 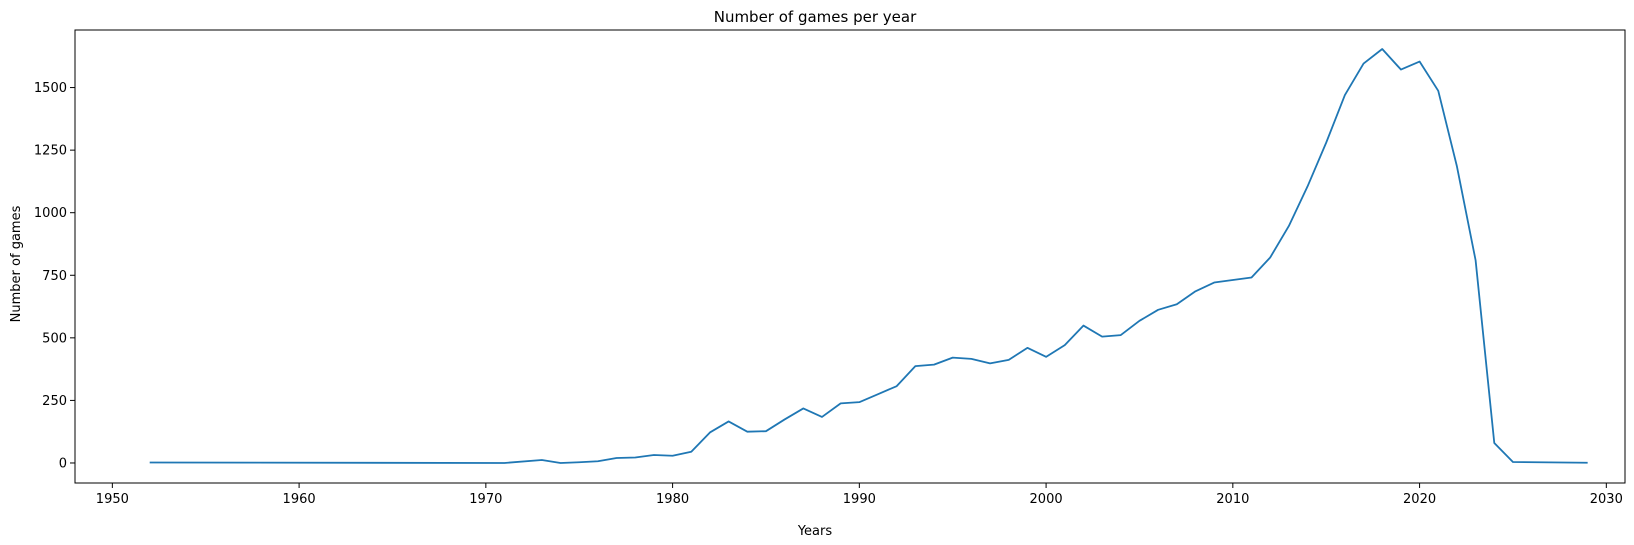 What do you see at coordinates (485, 499) in the screenshot?
I see `x-tick-label: 1970` at bounding box center [485, 499].